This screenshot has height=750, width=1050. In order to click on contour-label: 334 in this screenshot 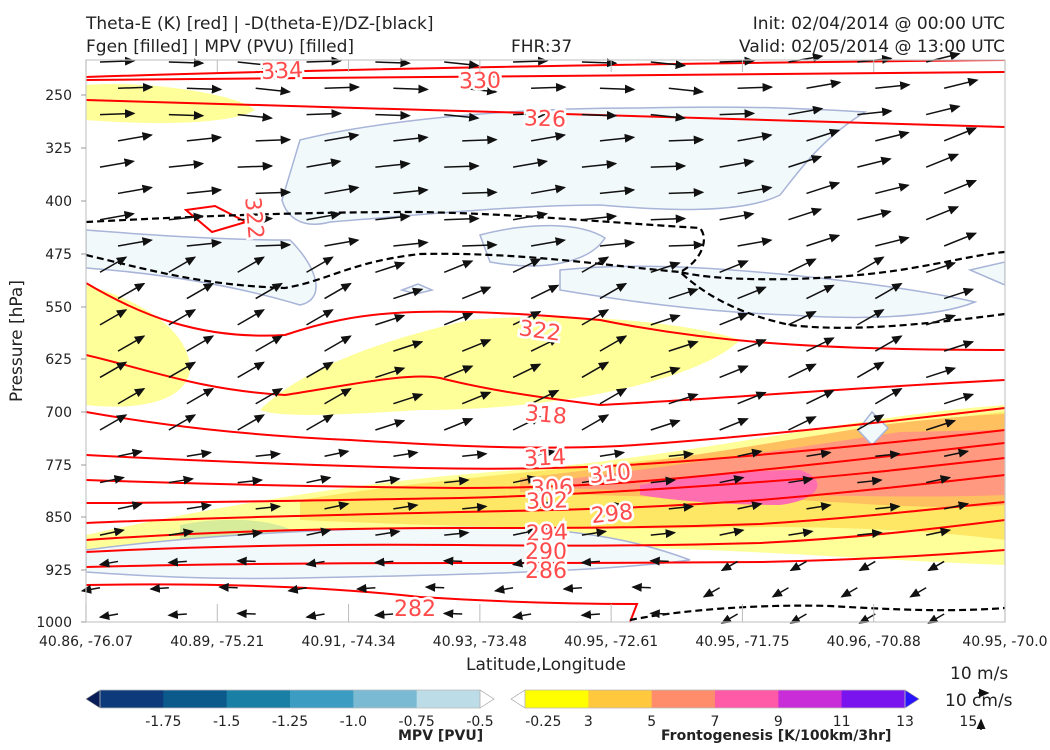, I will do `click(281, 71)`.